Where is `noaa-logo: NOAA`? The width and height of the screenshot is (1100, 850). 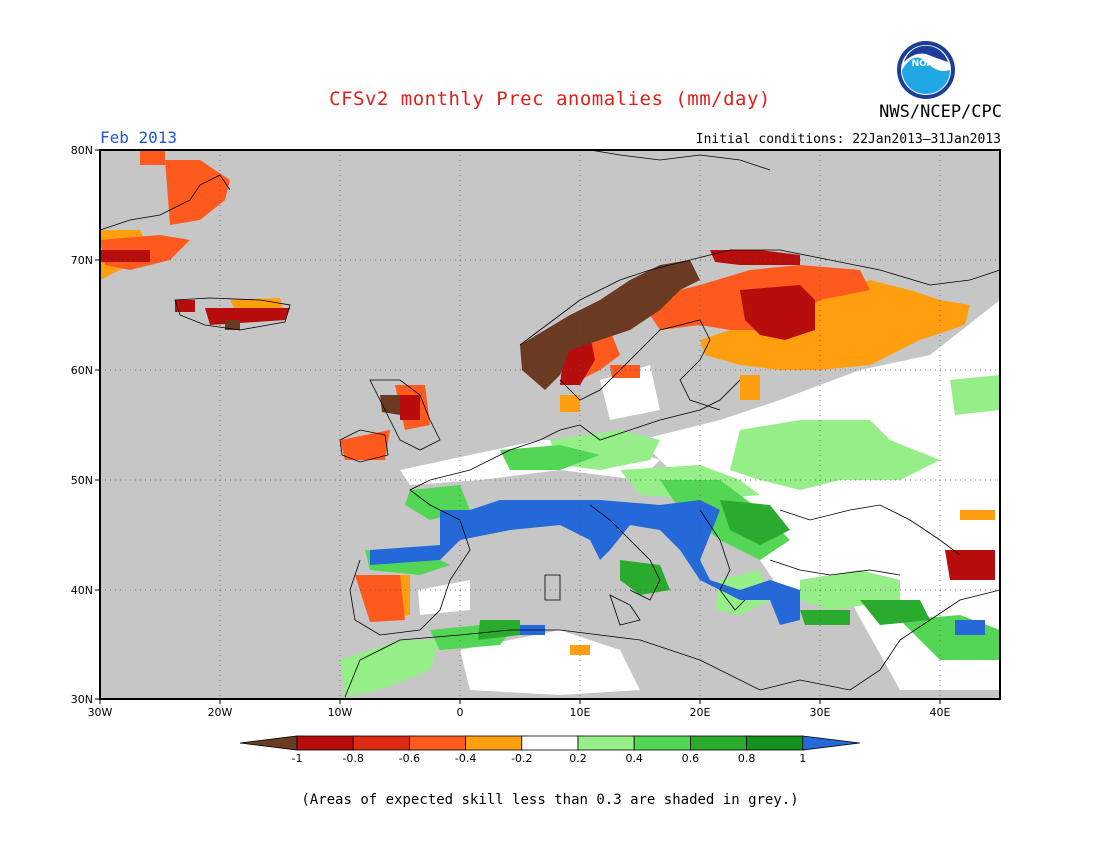
noaa-logo: NOAA is located at coordinates (926, 70).